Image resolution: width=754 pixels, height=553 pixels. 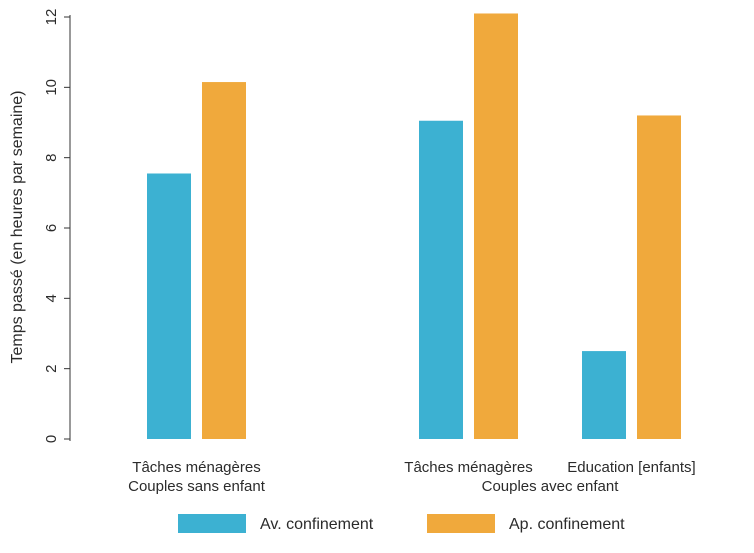 I want to click on y-tick-label: 4, so click(x=51, y=298).